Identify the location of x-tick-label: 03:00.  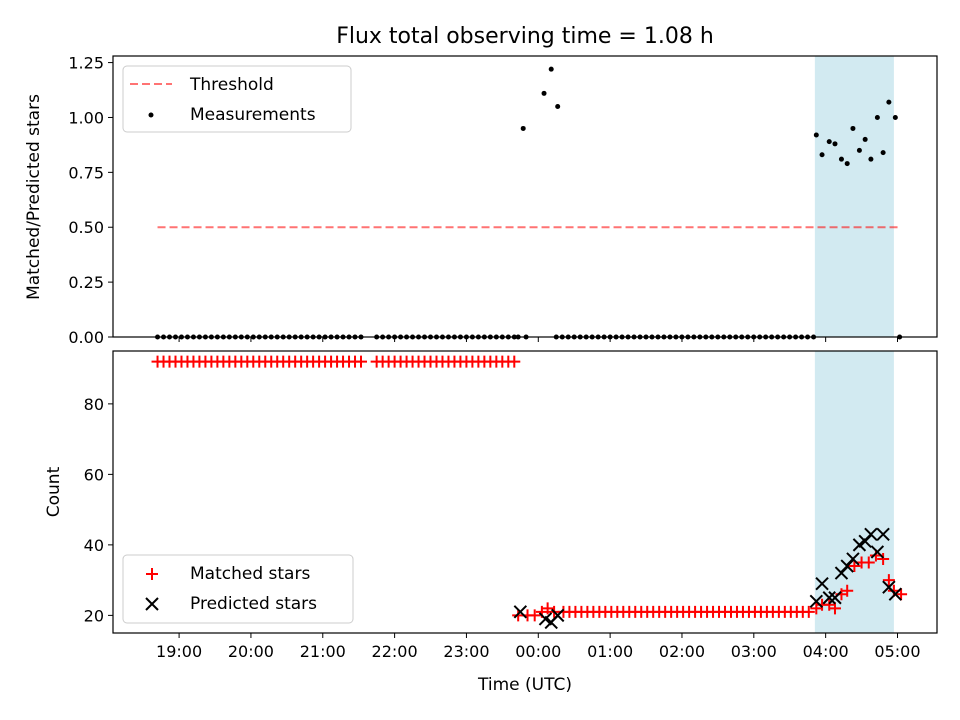
(754, 651).